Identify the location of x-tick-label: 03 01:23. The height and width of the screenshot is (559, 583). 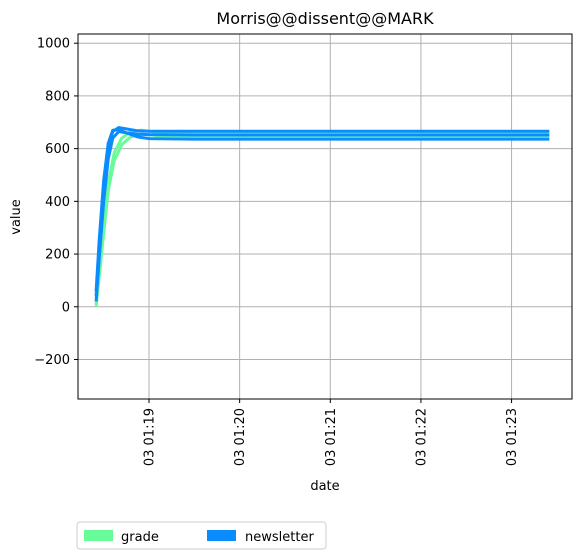
(512, 437).